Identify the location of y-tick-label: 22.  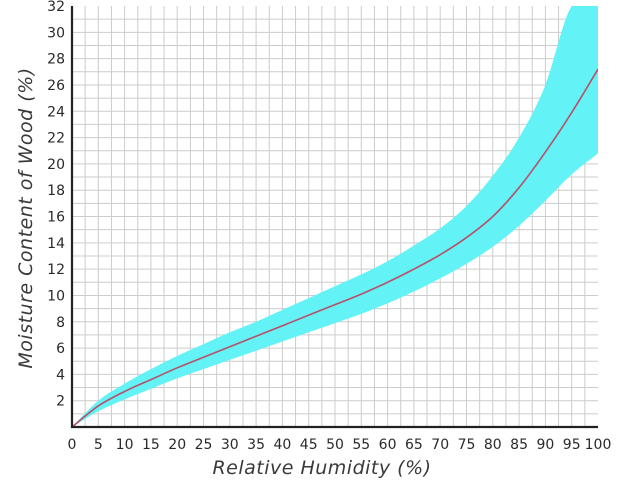
(56, 139).